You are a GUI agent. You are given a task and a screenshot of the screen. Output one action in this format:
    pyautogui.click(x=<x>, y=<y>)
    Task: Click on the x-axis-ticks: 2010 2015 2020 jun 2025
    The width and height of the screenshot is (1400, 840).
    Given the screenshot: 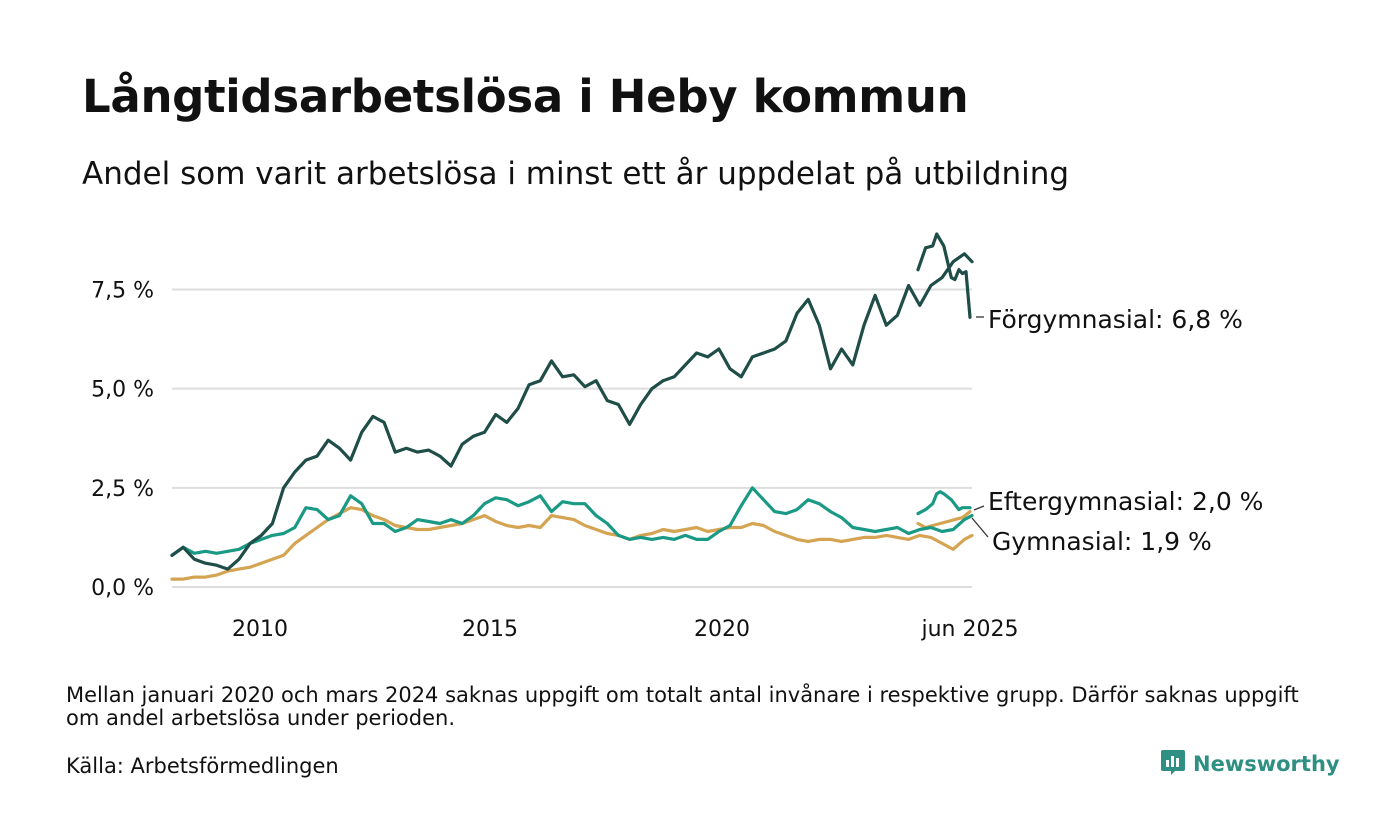 What is the action you would take?
    pyautogui.click(x=625, y=629)
    